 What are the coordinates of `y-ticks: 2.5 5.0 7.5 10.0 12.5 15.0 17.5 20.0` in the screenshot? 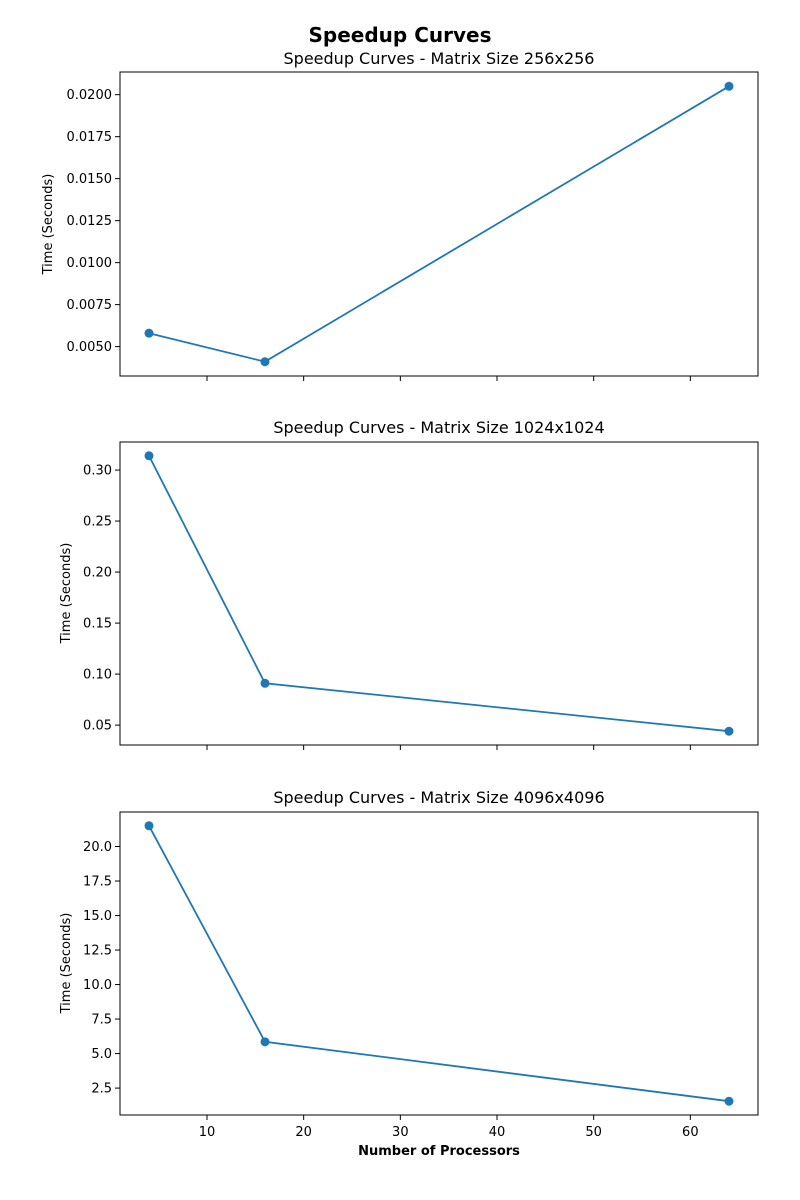 It's located at (101, 968).